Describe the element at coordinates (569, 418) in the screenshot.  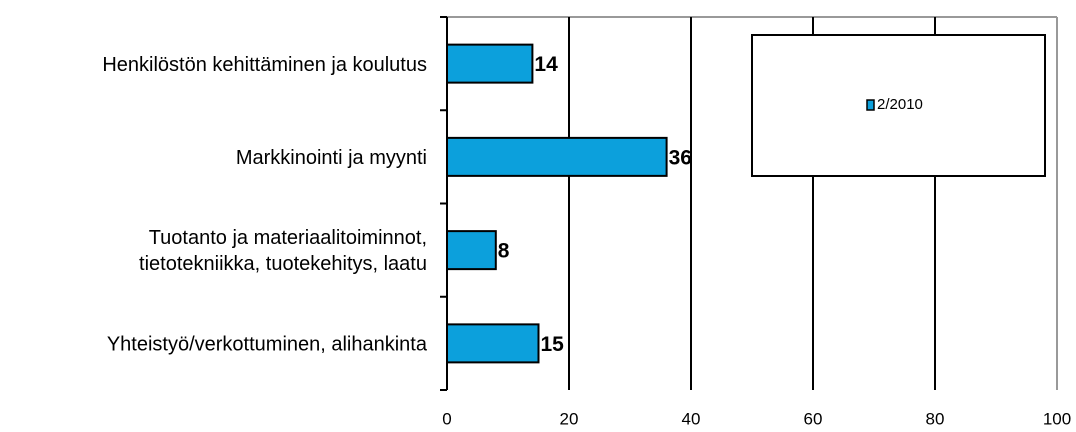
I see `x-tick-label: 20` at that location.